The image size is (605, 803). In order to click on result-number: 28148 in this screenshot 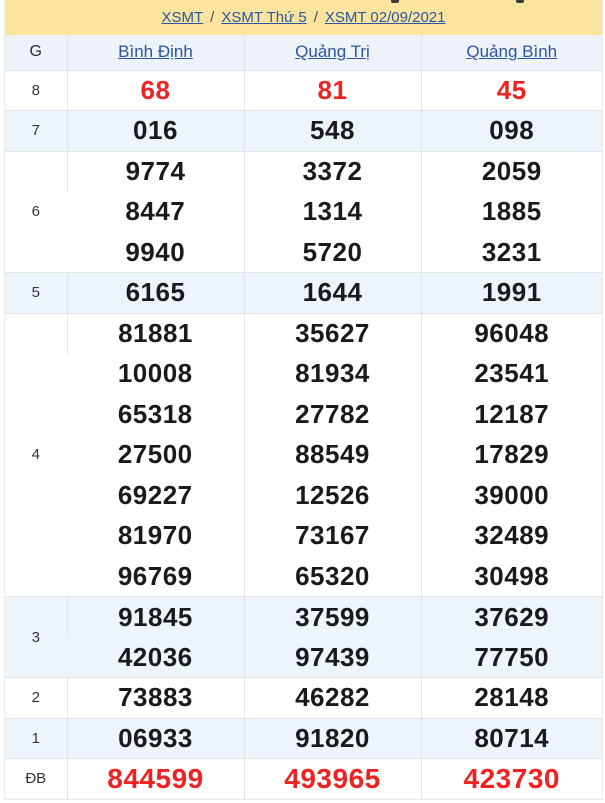, I will do `click(511, 697)`.